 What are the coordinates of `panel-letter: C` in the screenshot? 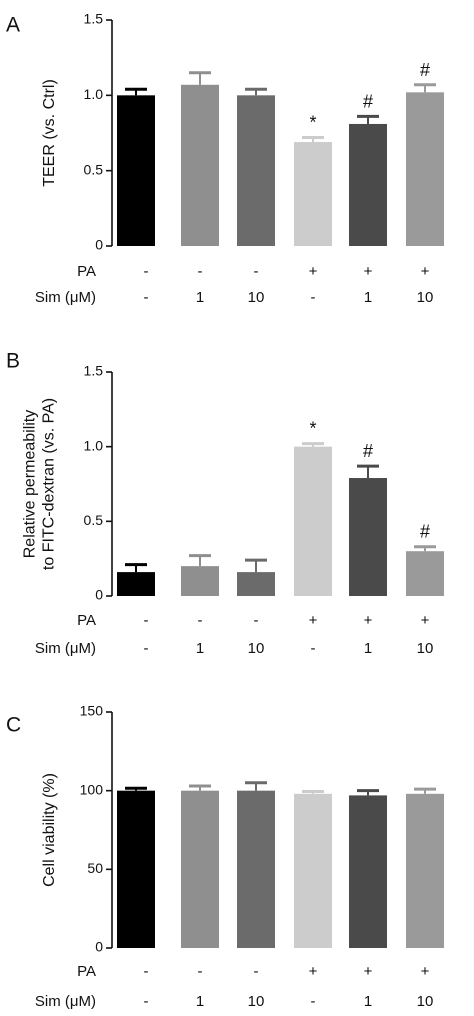 It's located at (13, 725).